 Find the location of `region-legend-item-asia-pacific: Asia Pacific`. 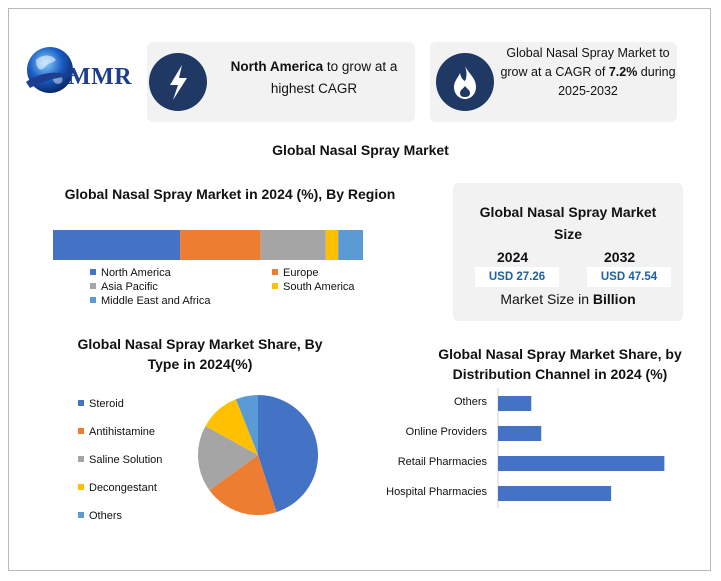

region-legend-item-asia-pacific: Asia Pacific is located at coordinates (124, 287).